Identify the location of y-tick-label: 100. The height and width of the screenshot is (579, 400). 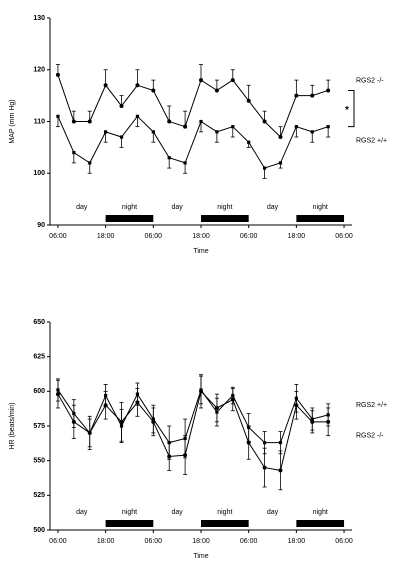
(39, 173).